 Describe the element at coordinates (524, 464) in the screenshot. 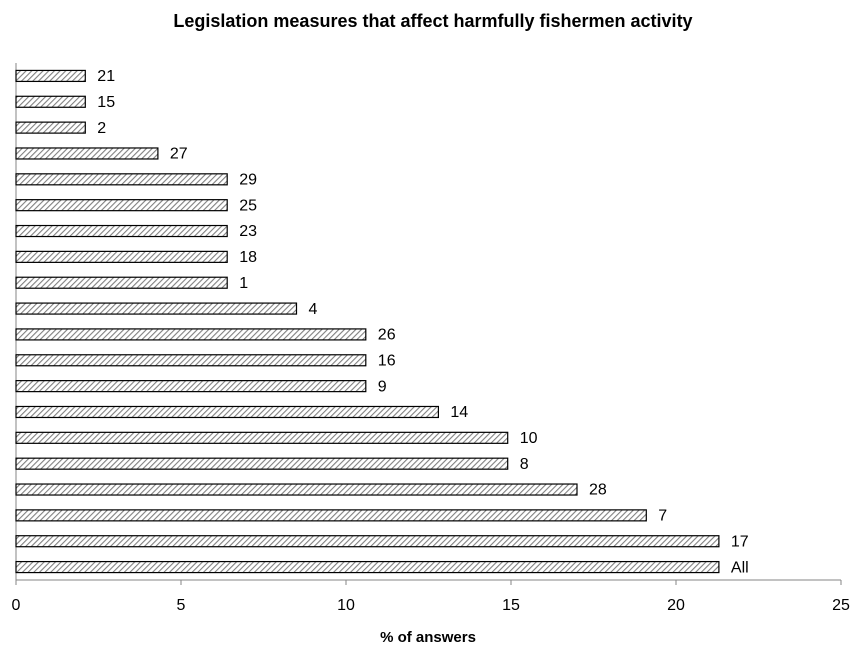

I see `category-label: 8` at that location.